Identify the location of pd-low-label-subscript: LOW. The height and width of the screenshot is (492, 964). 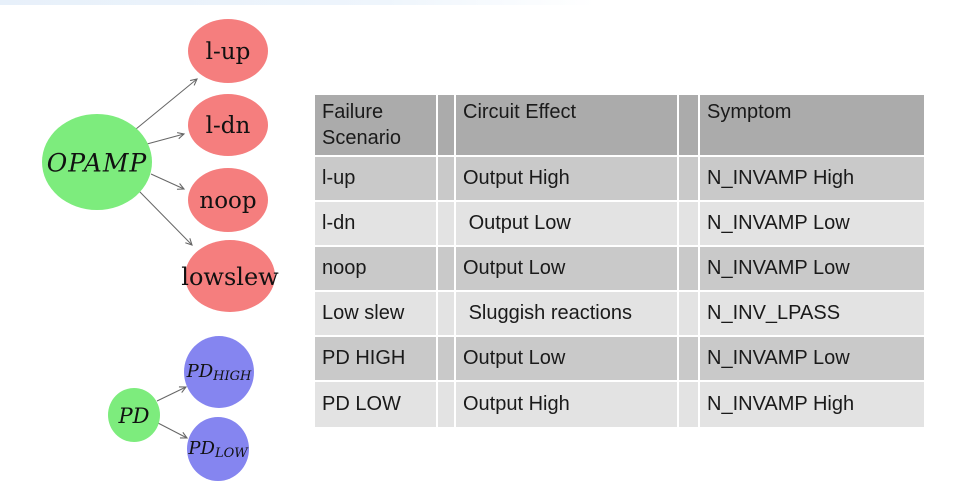
(231, 453).